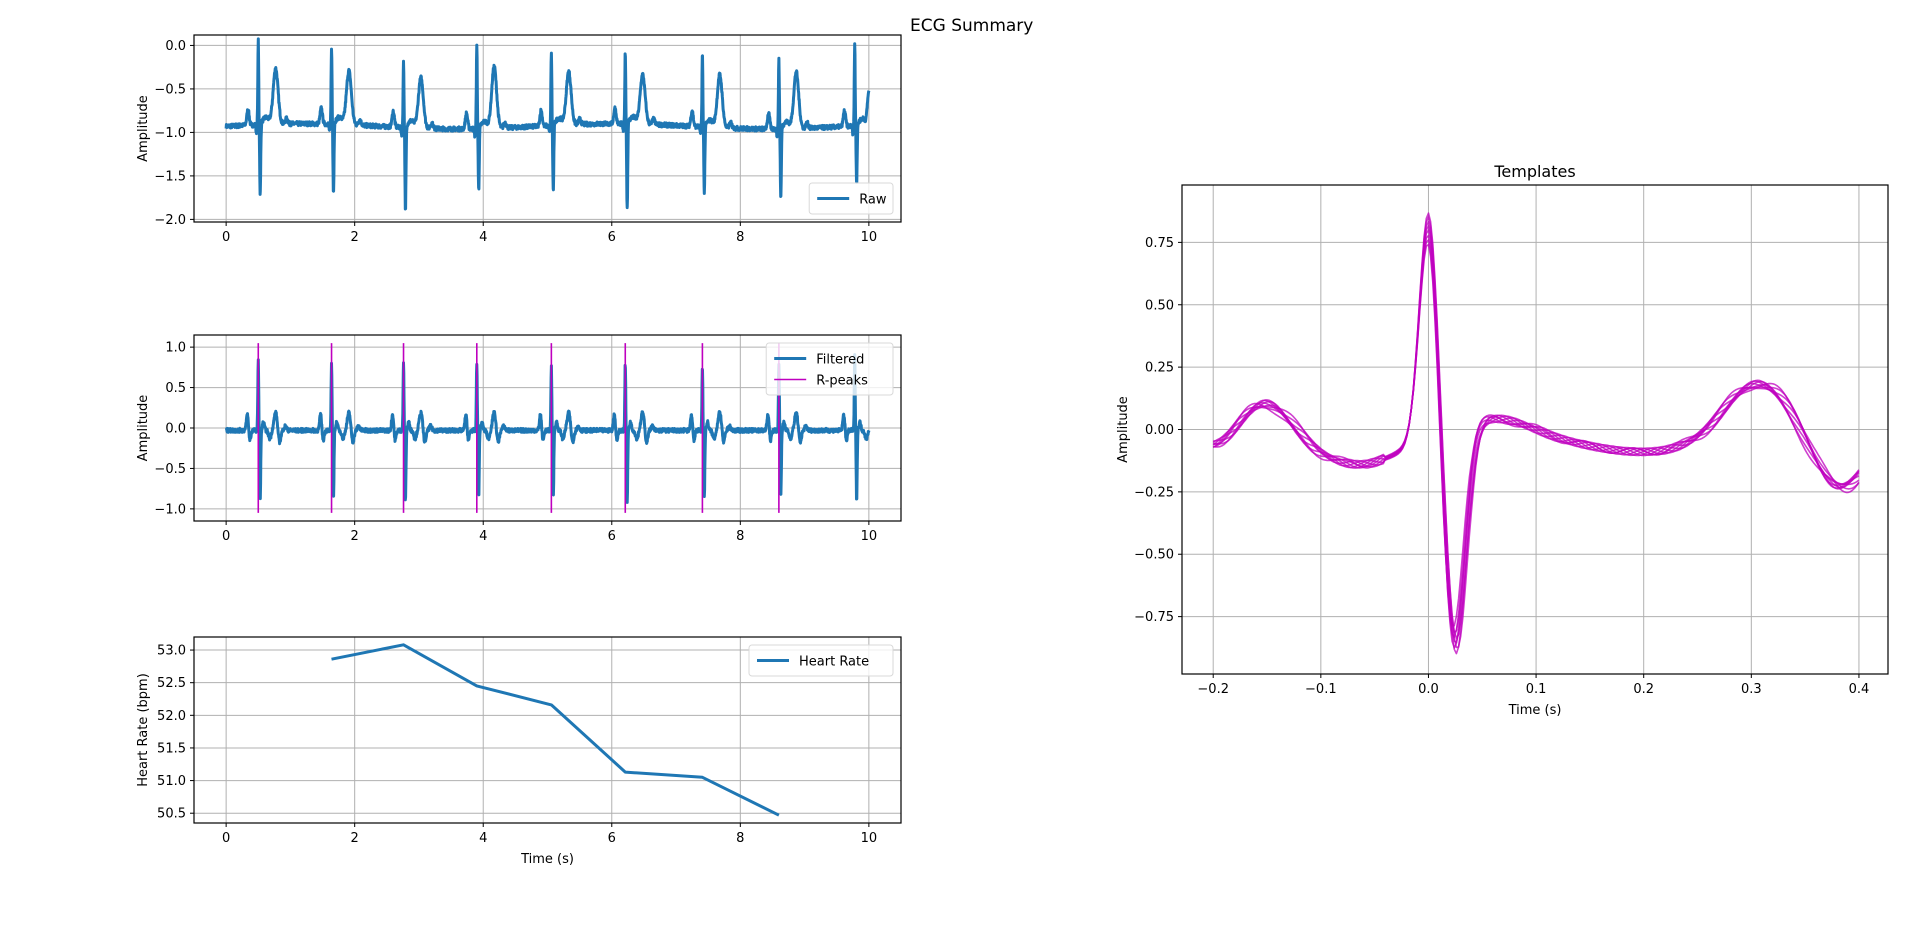  I want to click on y-tick-label: −0.25, so click(1154, 492).